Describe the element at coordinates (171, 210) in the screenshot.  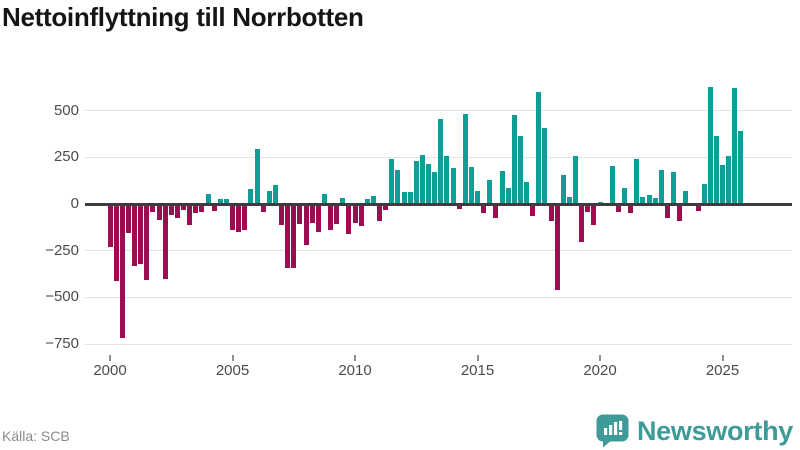
I see `bar-2002Q3` at that location.